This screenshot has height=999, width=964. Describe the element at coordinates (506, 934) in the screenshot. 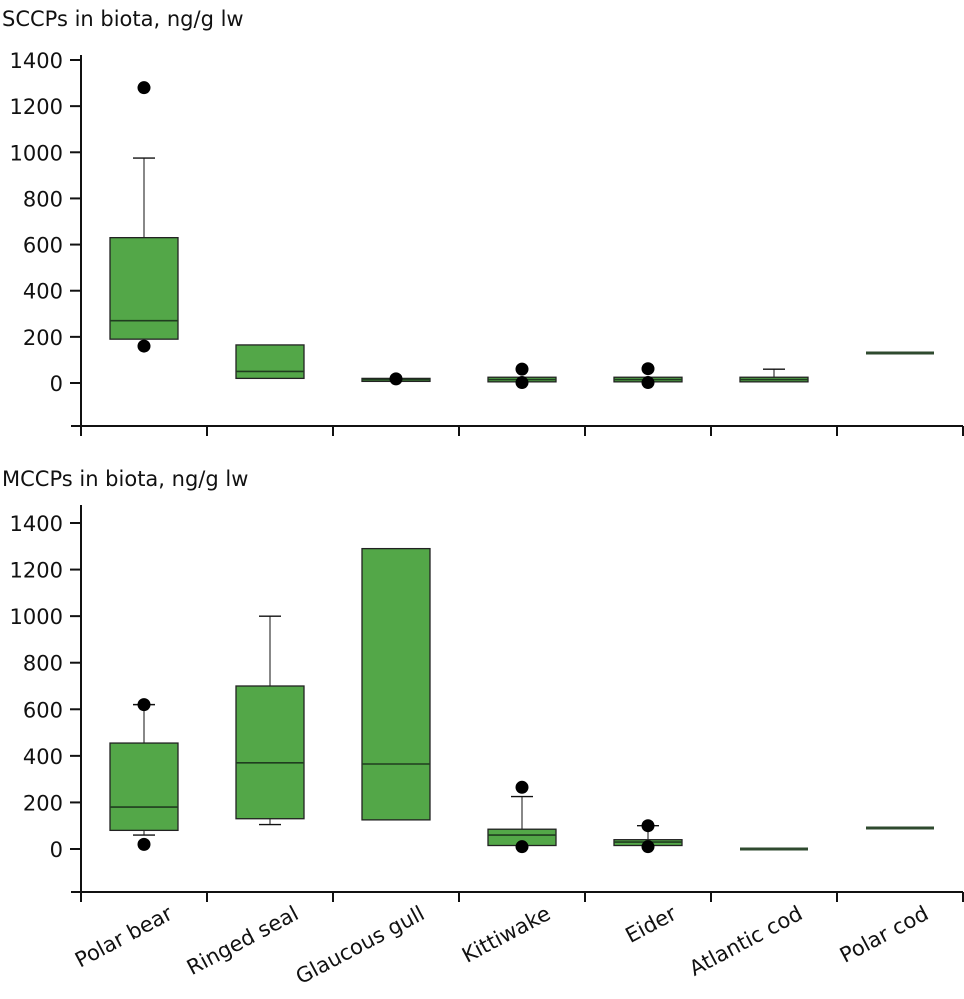

I see `x-tick-label: Kittiwake` at that location.